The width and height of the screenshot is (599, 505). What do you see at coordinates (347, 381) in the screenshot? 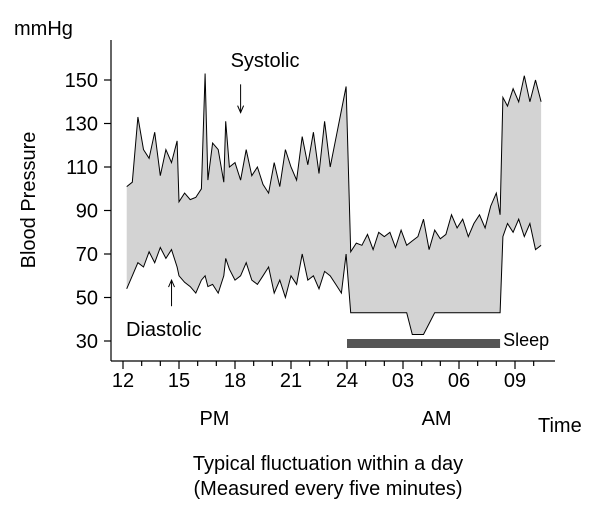
I see `x-tick-label-24: 24` at bounding box center [347, 381].